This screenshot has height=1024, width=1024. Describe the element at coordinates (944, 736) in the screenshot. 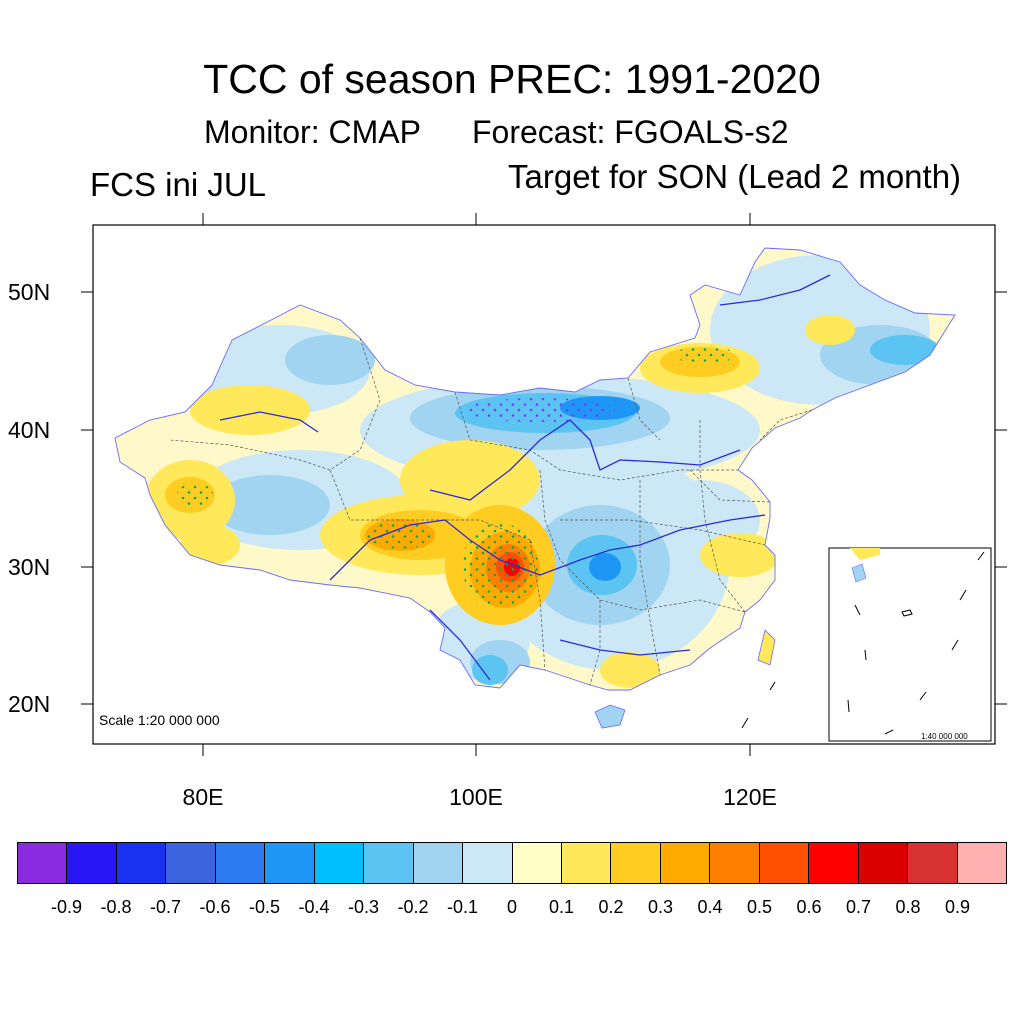

I see `inset-scale-label: 1:40 000 000` at that location.